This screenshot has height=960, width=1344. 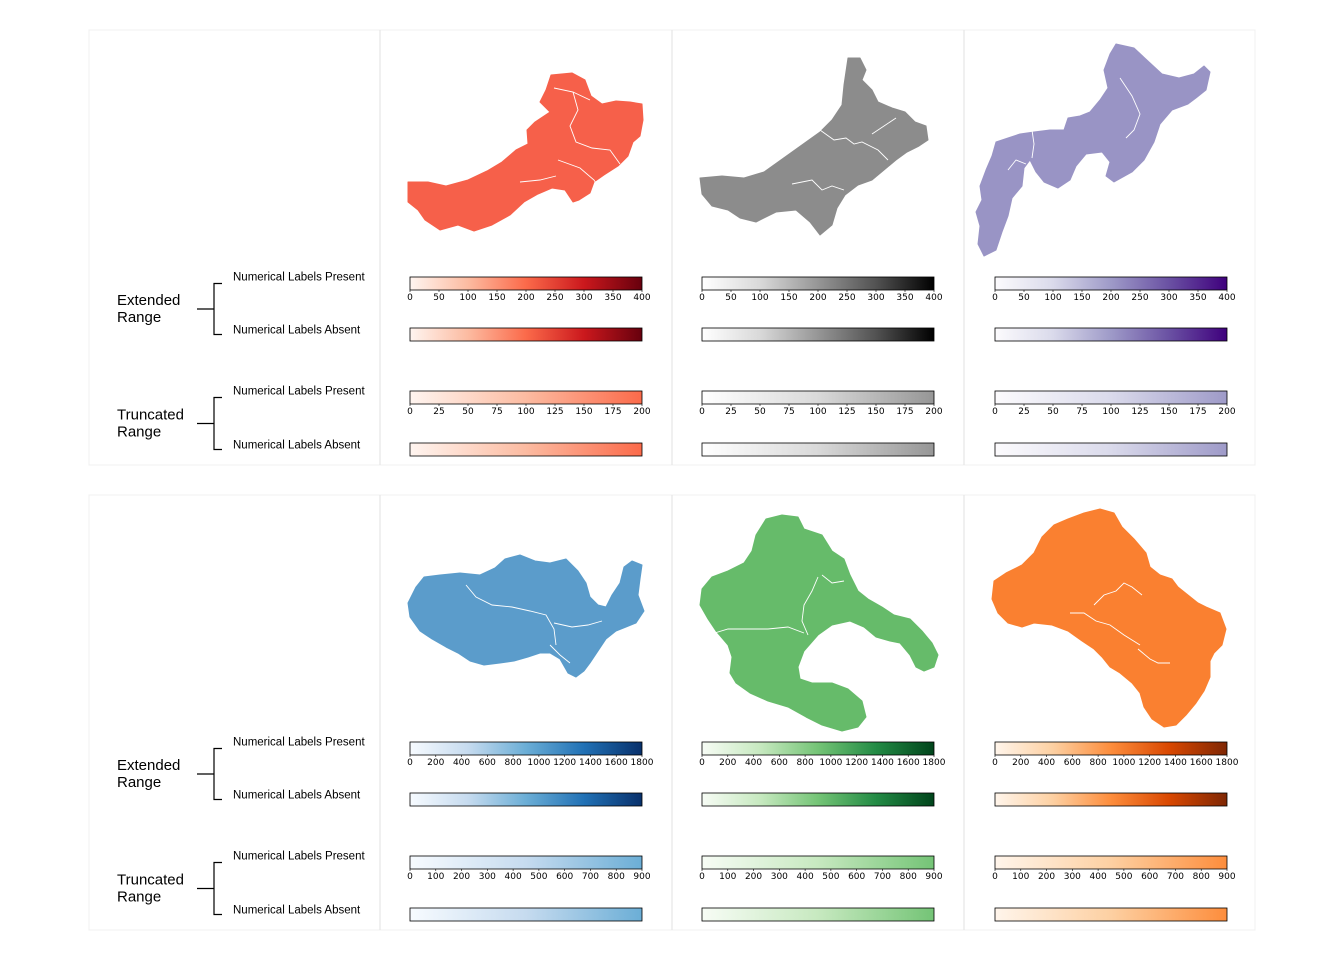 What do you see at coordinates (439, 298) in the screenshot?
I see `tick-label: 50` at bounding box center [439, 298].